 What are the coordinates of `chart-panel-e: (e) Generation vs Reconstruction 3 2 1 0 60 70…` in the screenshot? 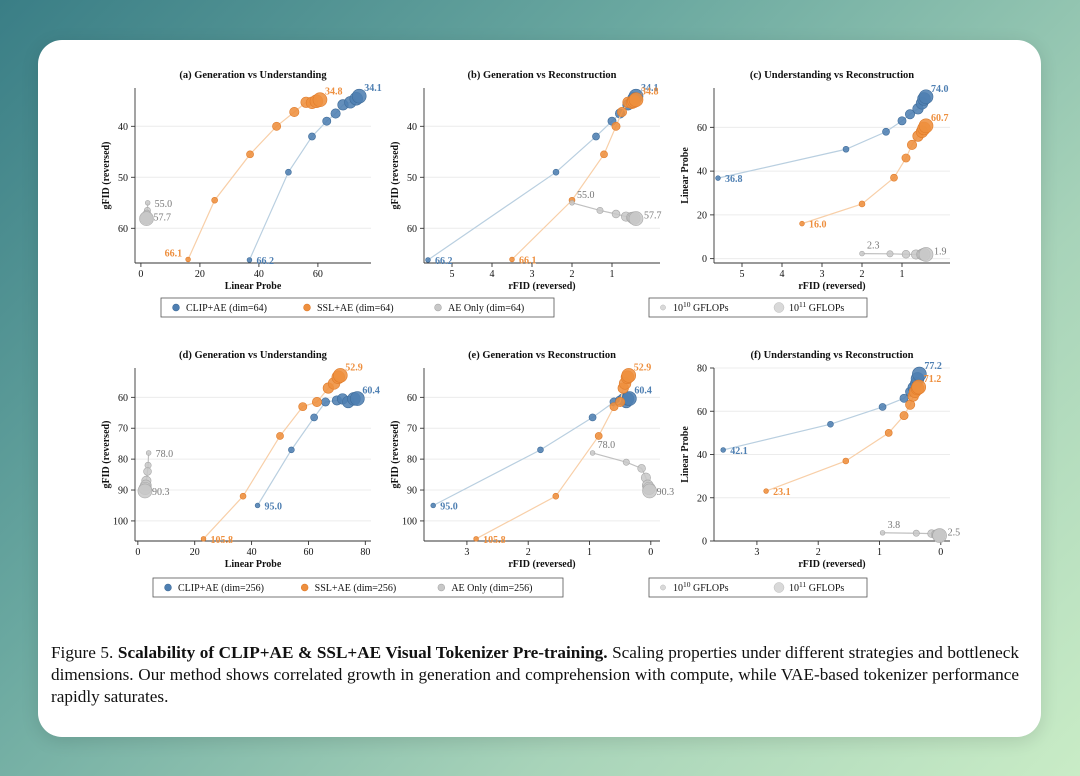 It's located at (532, 460).